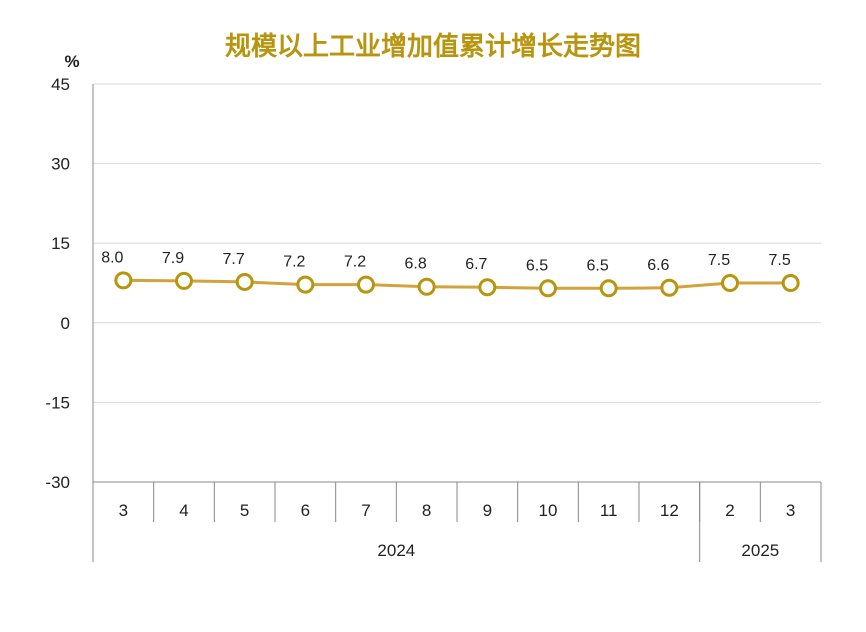  What do you see at coordinates (669, 510) in the screenshot?
I see `x-tick-label: 12` at bounding box center [669, 510].